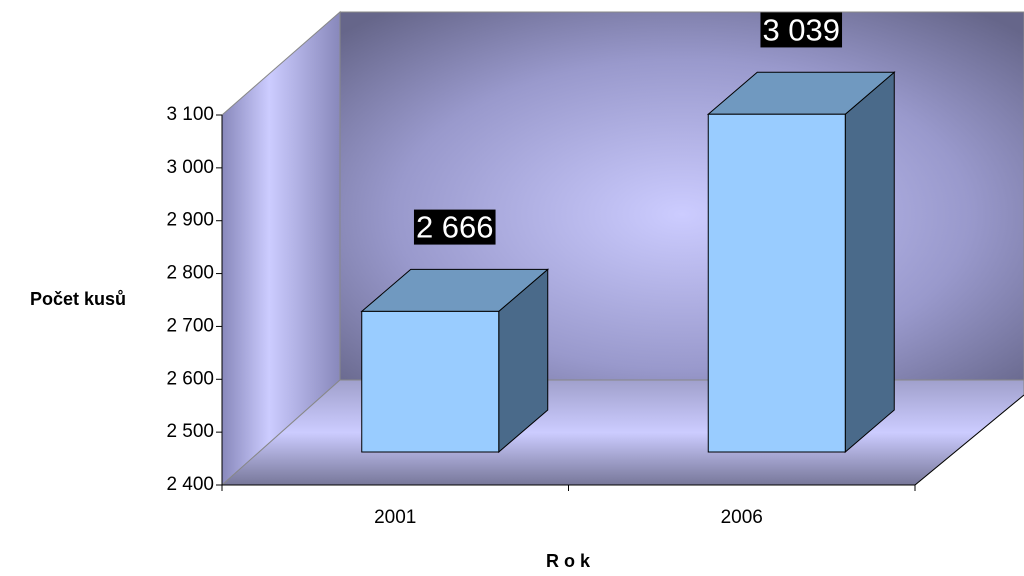 This screenshot has height=576, width=1024. I want to click on y-tick-label: 2 500, so click(190, 431).